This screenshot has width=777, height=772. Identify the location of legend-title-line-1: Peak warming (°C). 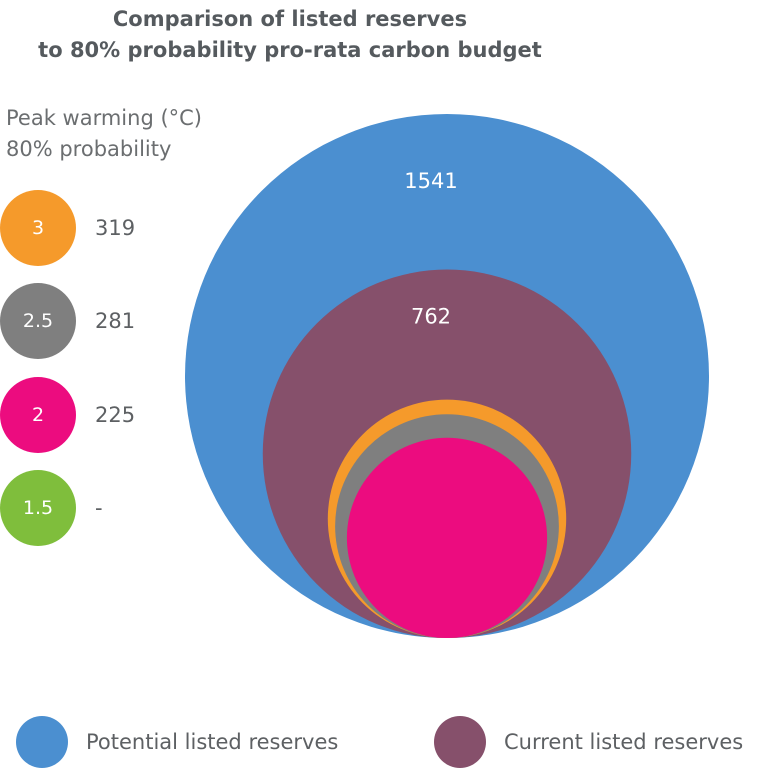
(104, 118).